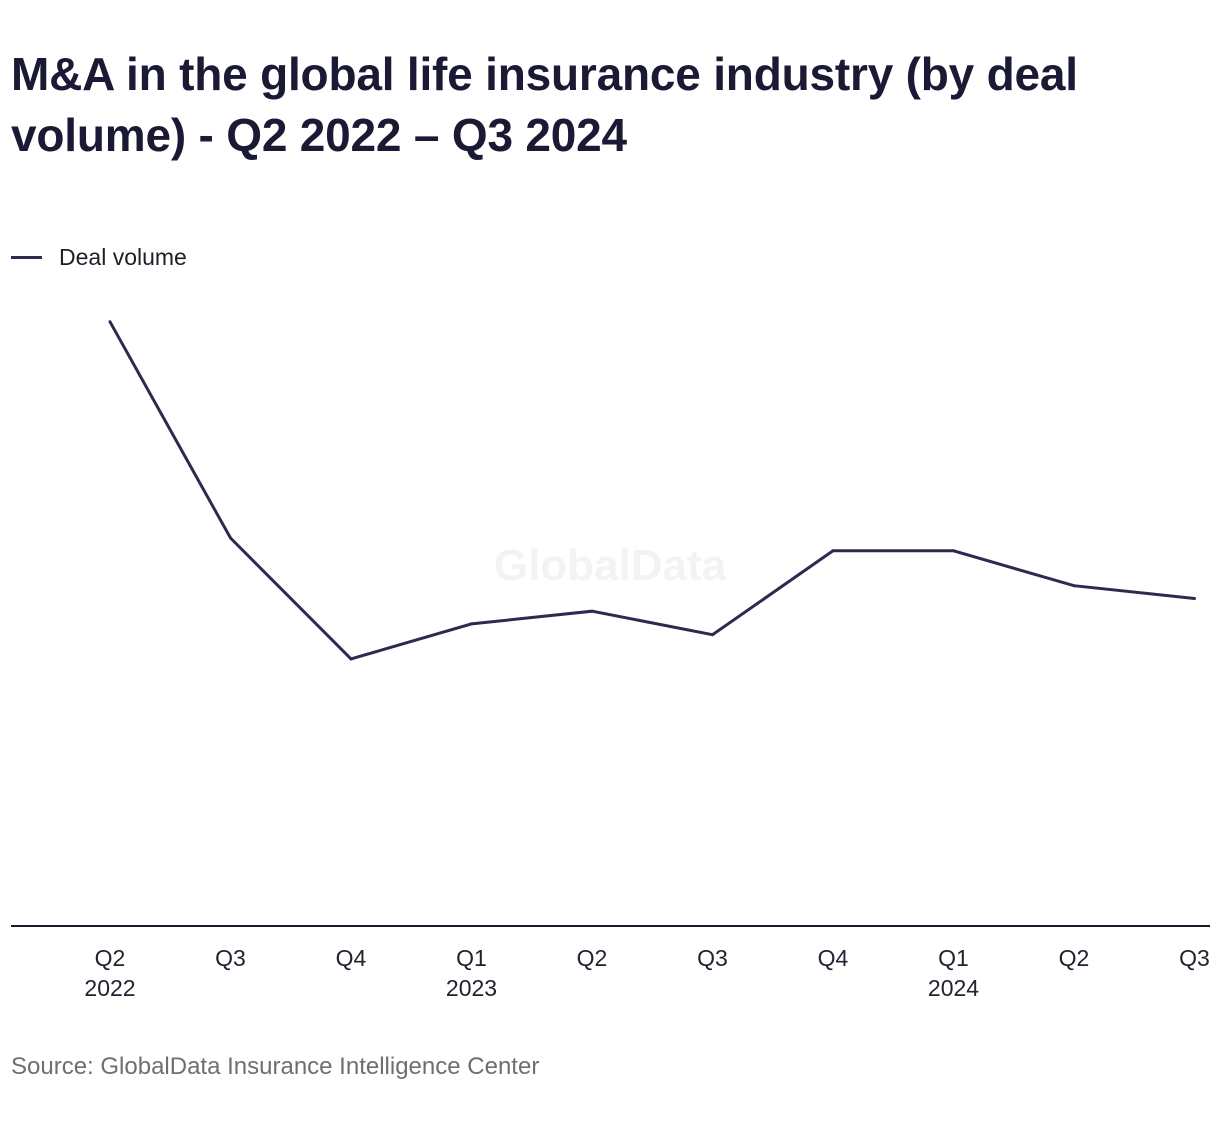 The image size is (1220, 1126). What do you see at coordinates (712, 958) in the screenshot?
I see `x-tick-label-5: Q3` at bounding box center [712, 958].